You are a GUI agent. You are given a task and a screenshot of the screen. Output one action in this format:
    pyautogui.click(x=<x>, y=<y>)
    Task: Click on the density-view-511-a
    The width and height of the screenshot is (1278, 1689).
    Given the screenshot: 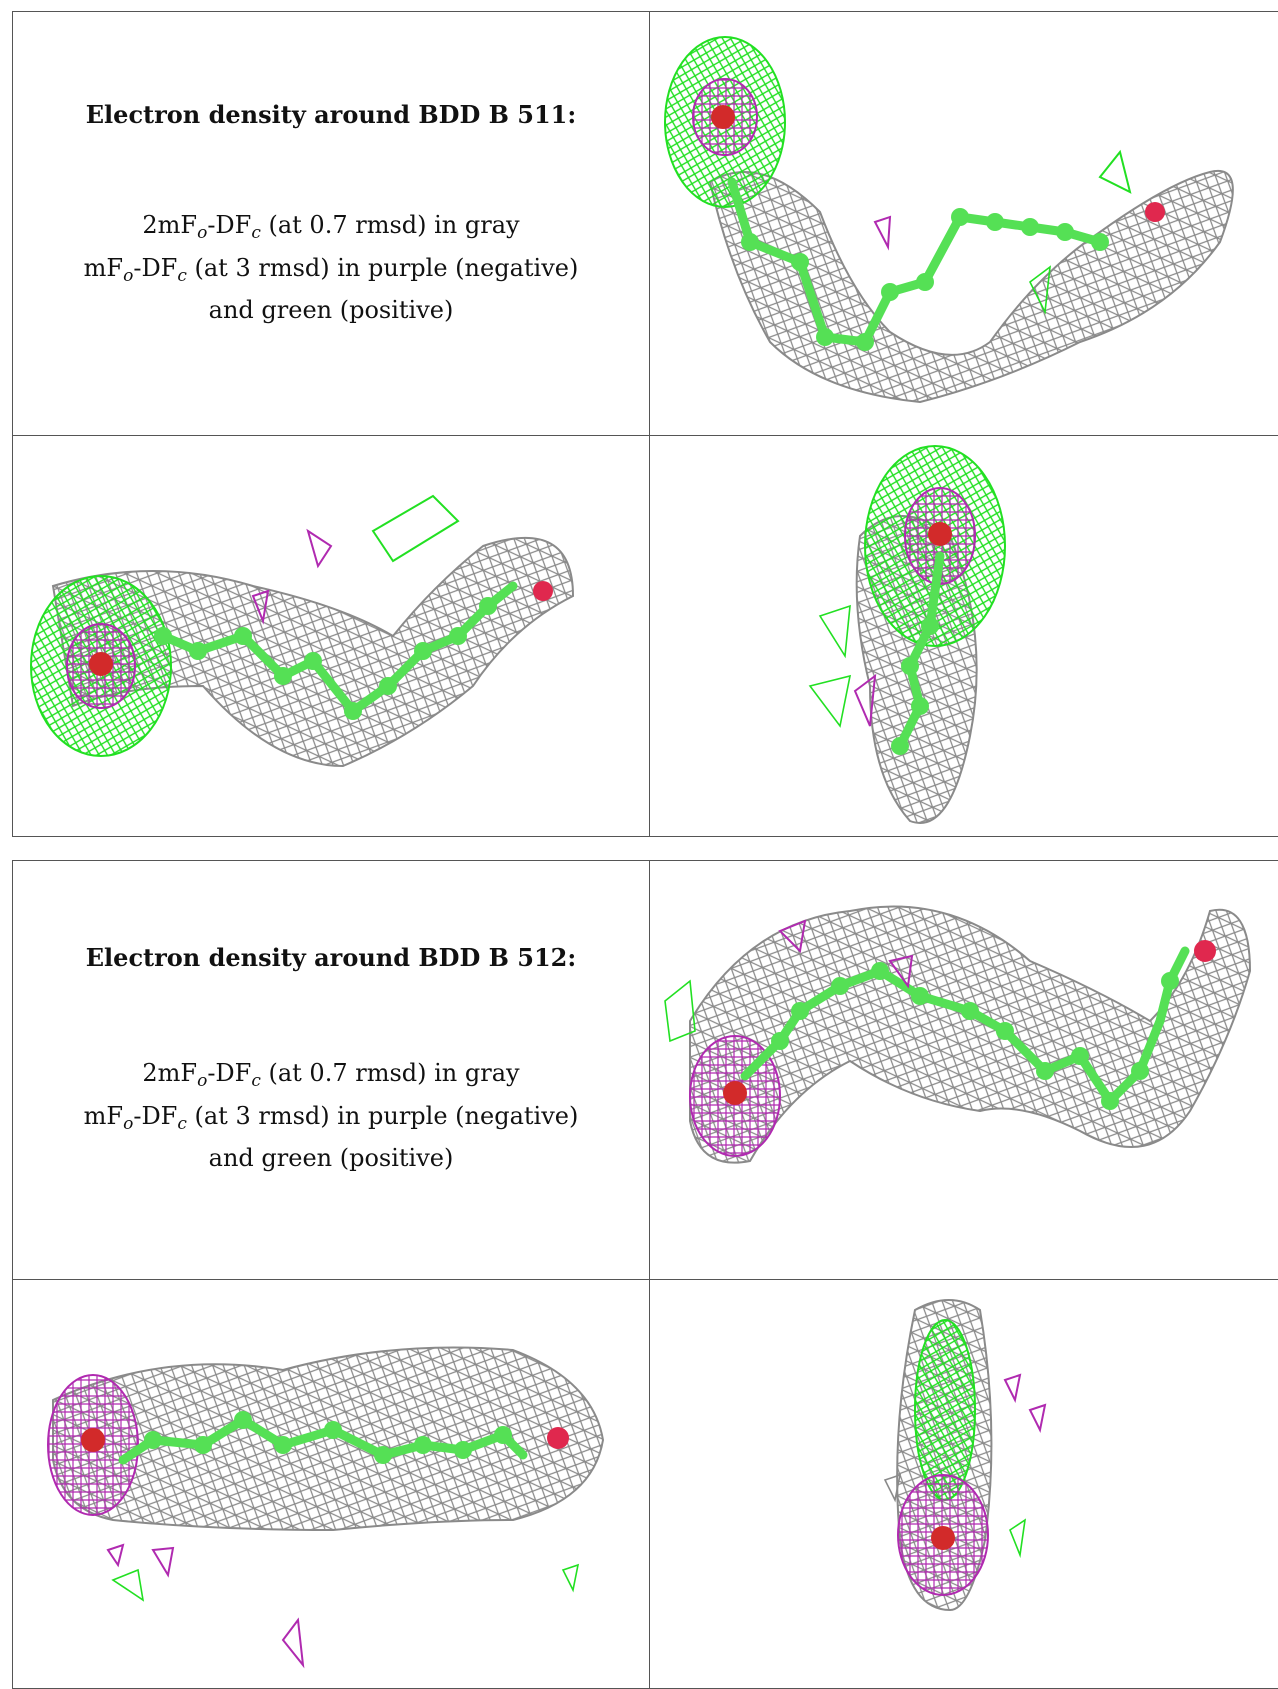 What is the action you would take?
    pyautogui.click(x=964, y=224)
    